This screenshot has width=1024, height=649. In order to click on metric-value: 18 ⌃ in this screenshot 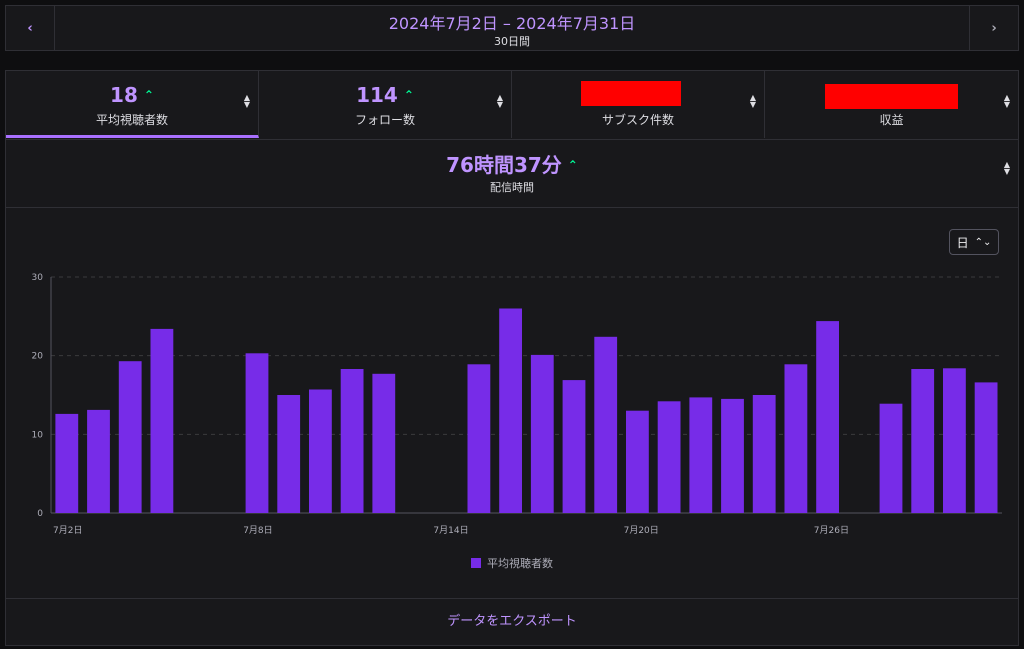, I will do `click(132, 95)`.